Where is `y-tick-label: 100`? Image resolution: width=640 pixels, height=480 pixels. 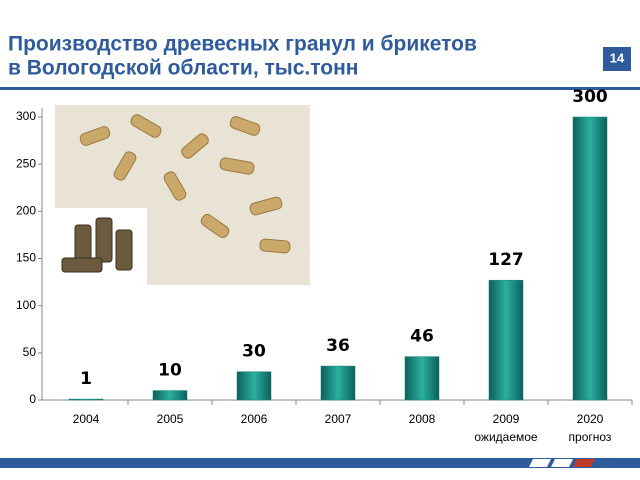
y-tick-label: 100 is located at coordinates (26, 305).